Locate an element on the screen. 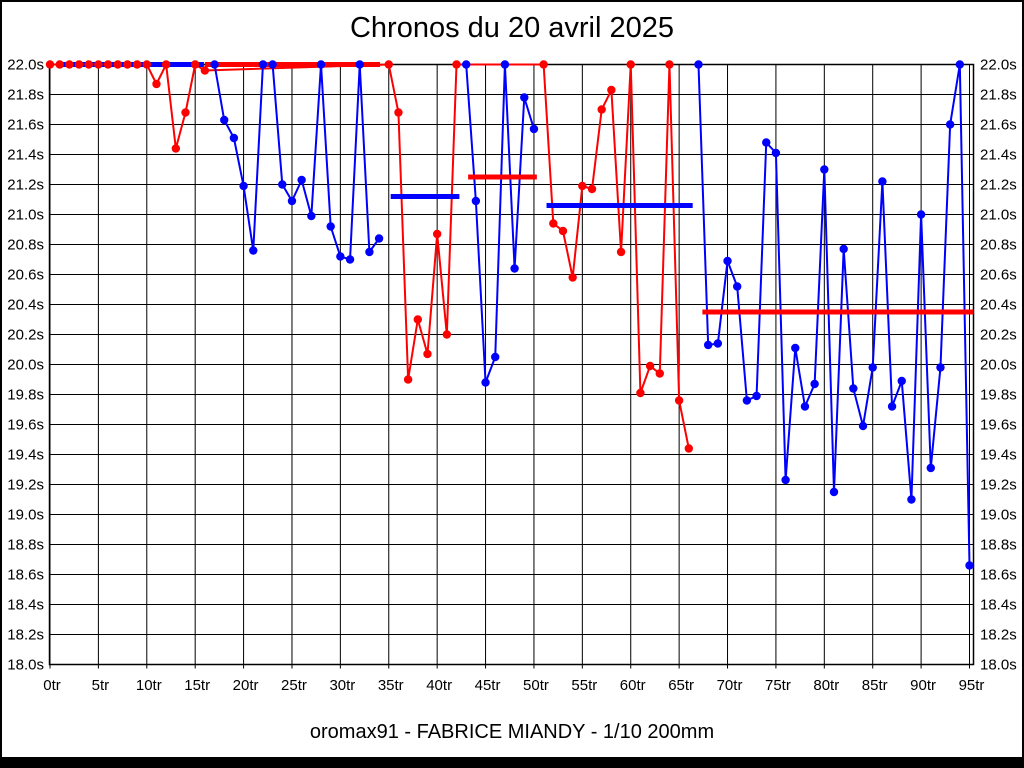  x-axis-label: 95tr is located at coordinates (972, 685).